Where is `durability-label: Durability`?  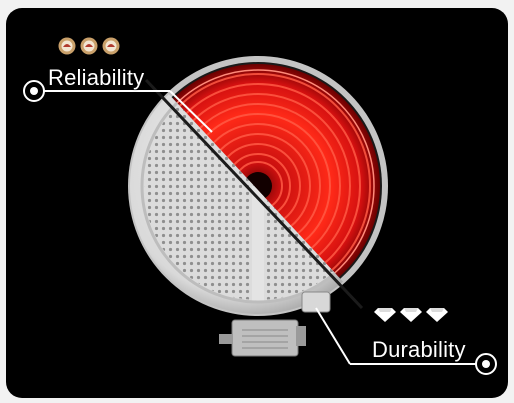
durability-label: Durability is located at coordinates (419, 349).